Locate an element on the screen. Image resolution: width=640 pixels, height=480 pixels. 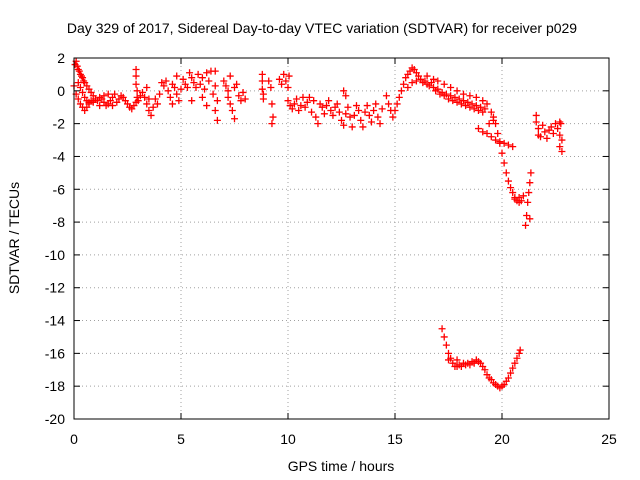
x-tick-label: 10 is located at coordinates (288, 439).